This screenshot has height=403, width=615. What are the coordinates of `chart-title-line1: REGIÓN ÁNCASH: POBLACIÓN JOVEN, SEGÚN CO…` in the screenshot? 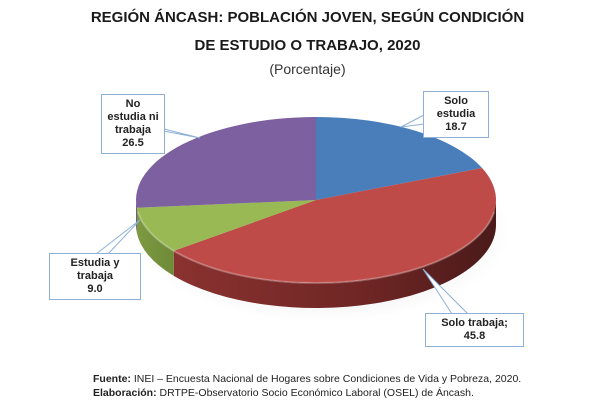 It's located at (307, 17).